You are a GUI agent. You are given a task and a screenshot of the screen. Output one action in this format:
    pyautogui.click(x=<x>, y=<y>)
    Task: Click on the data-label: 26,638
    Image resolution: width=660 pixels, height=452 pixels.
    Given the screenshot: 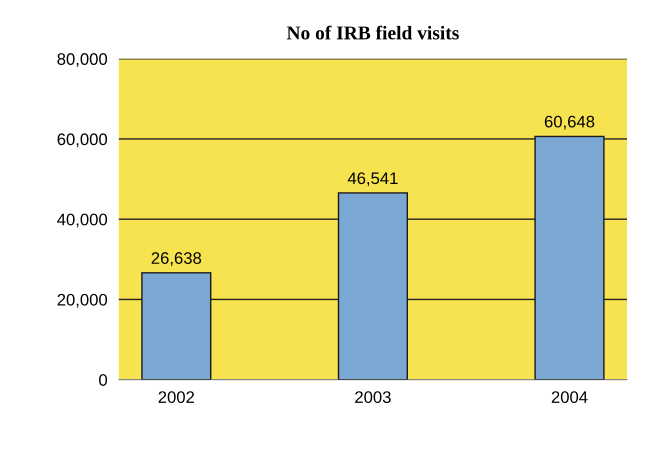 What is the action you would take?
    pyautogui.click(x=177, y=259)
    